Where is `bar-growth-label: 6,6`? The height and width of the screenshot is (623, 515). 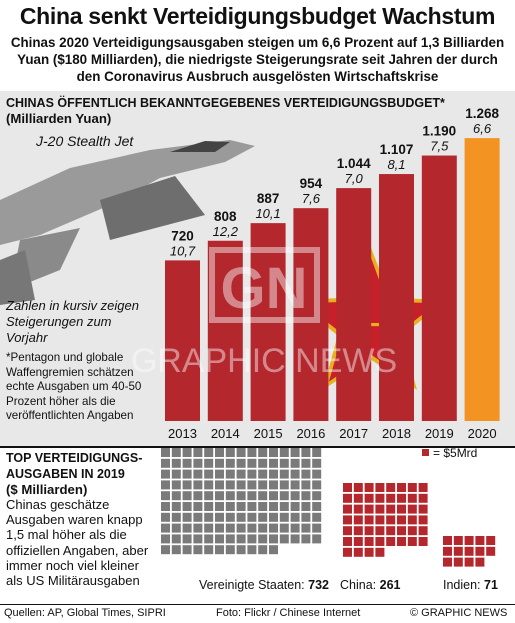 bar-growth-label: 6,6 is located at coordinates (482, 128).